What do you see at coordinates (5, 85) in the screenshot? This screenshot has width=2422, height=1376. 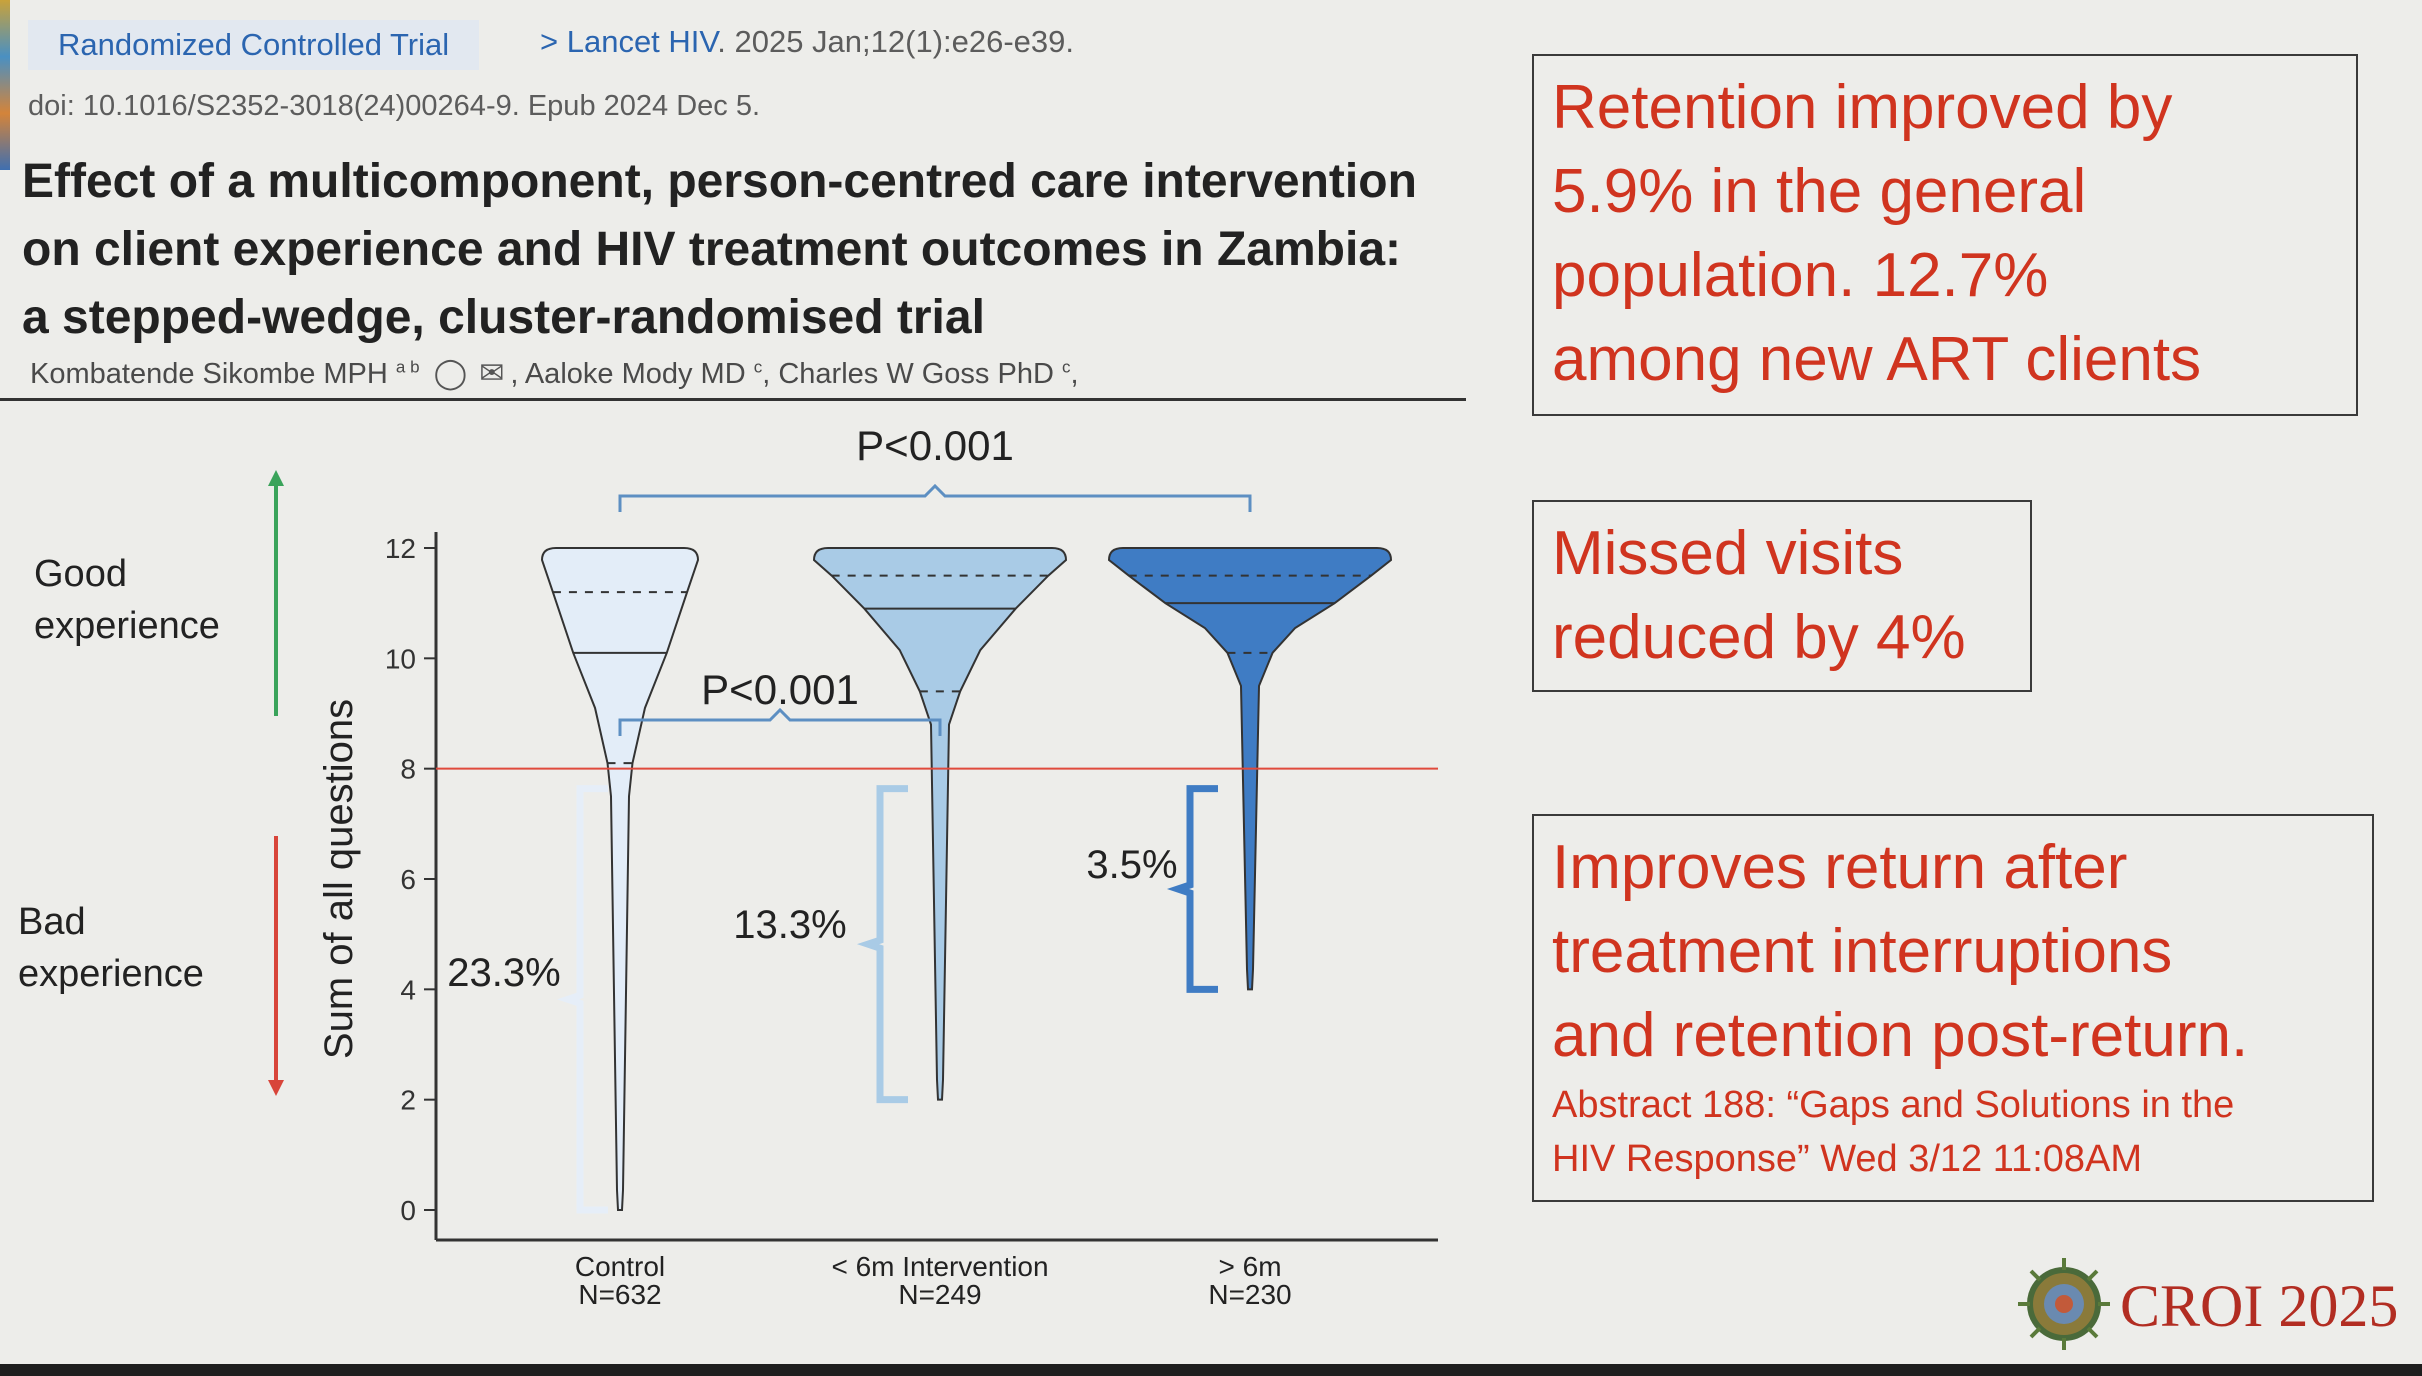 I see `logo-ribbon-decoration` at bounding box center [5, 85].